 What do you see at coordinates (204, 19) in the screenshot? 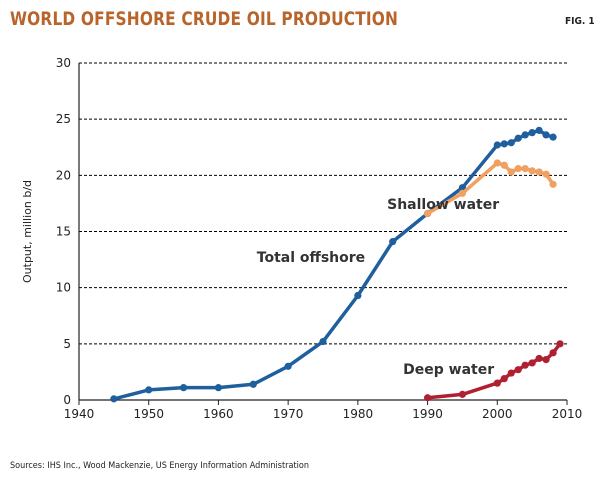
I see `chart-title: WORLD OFFSHORE CRUDE OIL PRODUCTION` at bounding box center [204, 19].